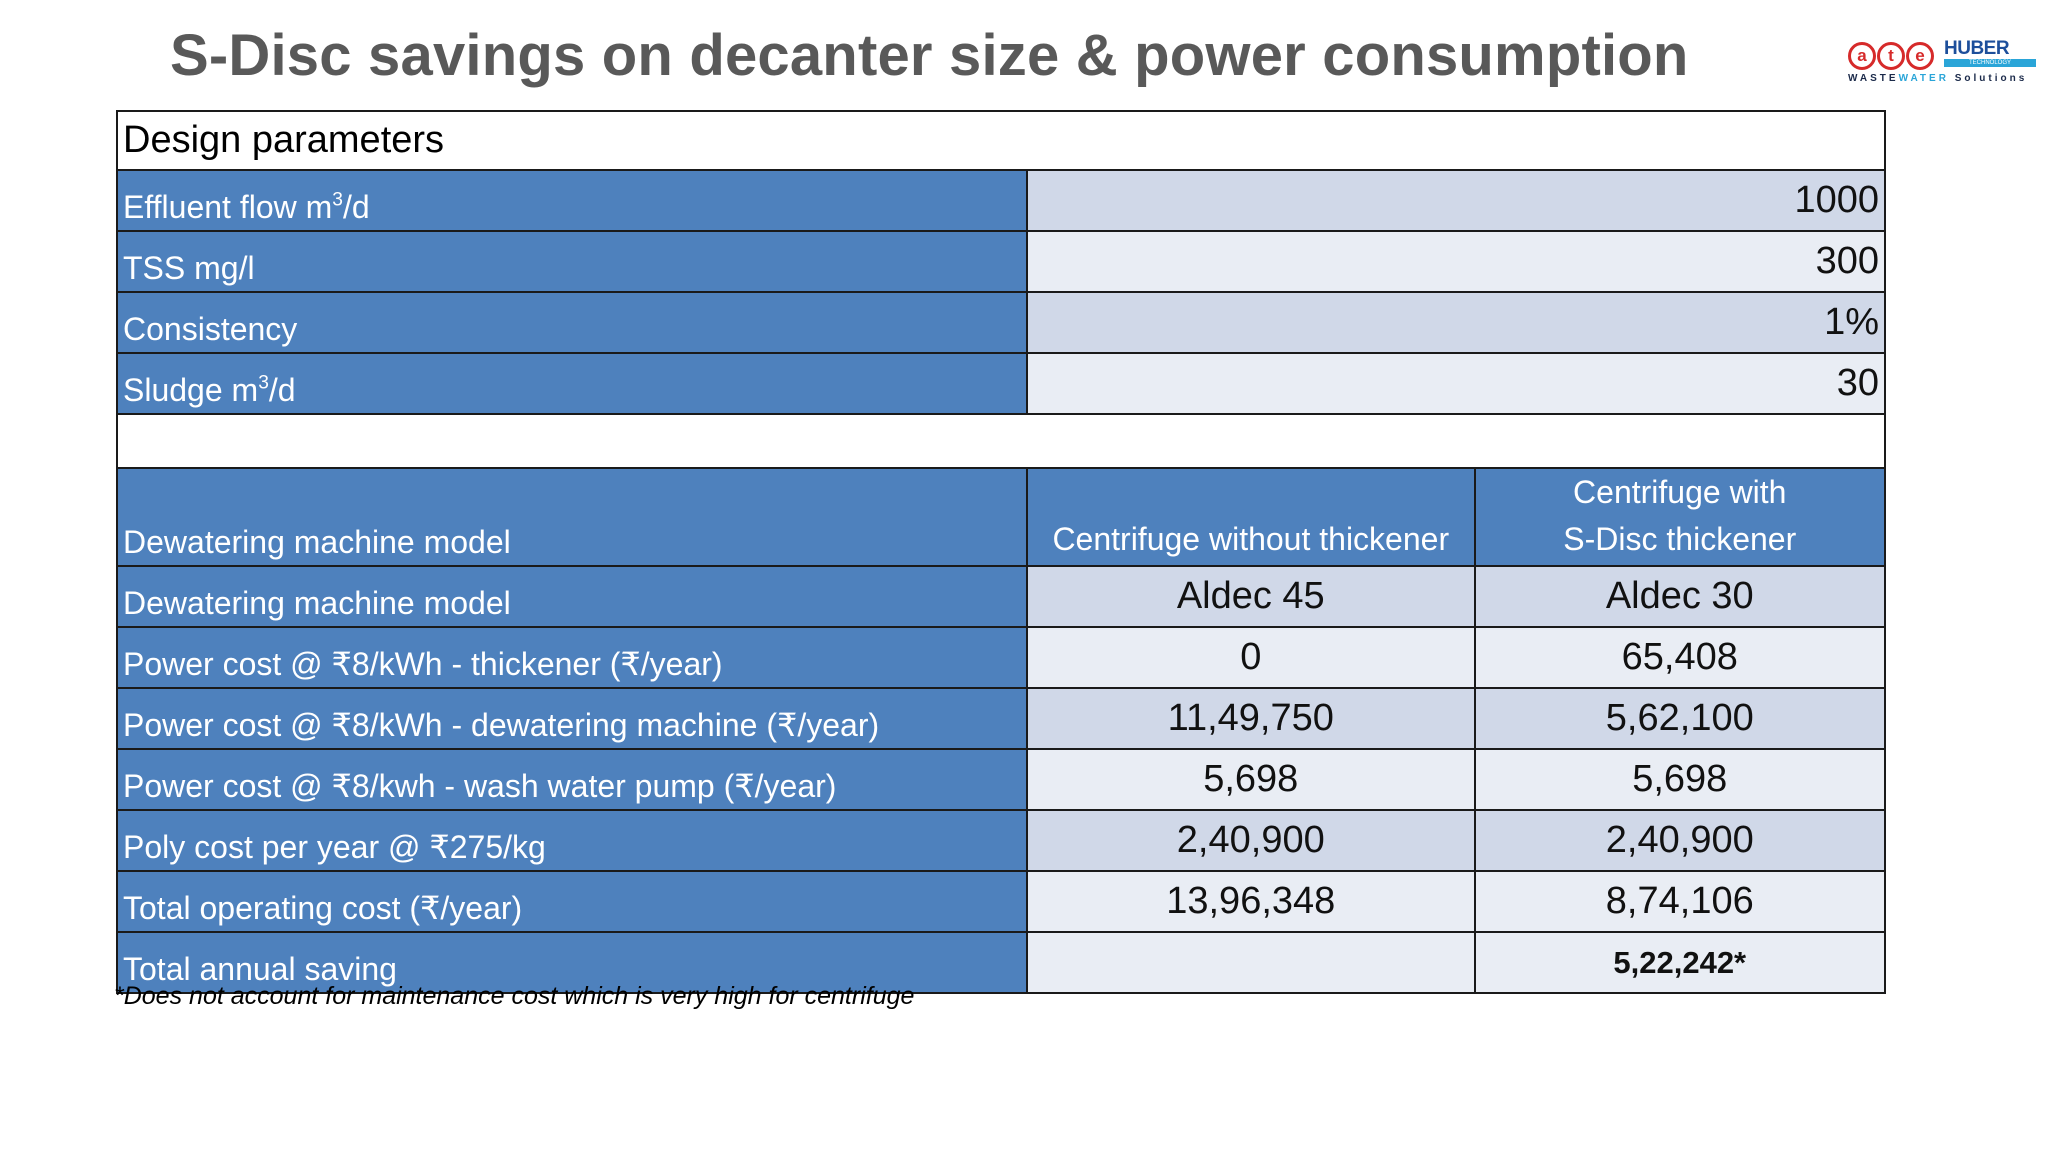 The height and width of the screenshot is (1152, 2048). What do you see at coordinates (572, 596) in the screenshot?
I see `row-label: Dewatering machine model` at bounding box center [572, 596].